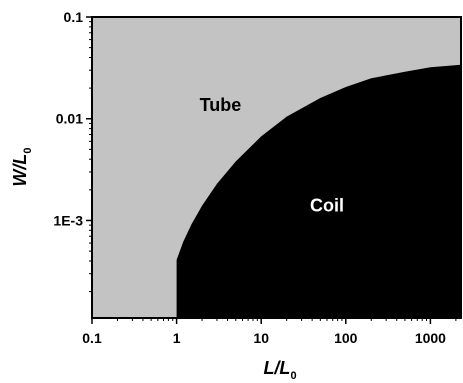 This screenshot has width=463, height=383. Describe the element at coordinates (74, 17) in the screenshot. I see `y-tick-label: 0.1` at that location.